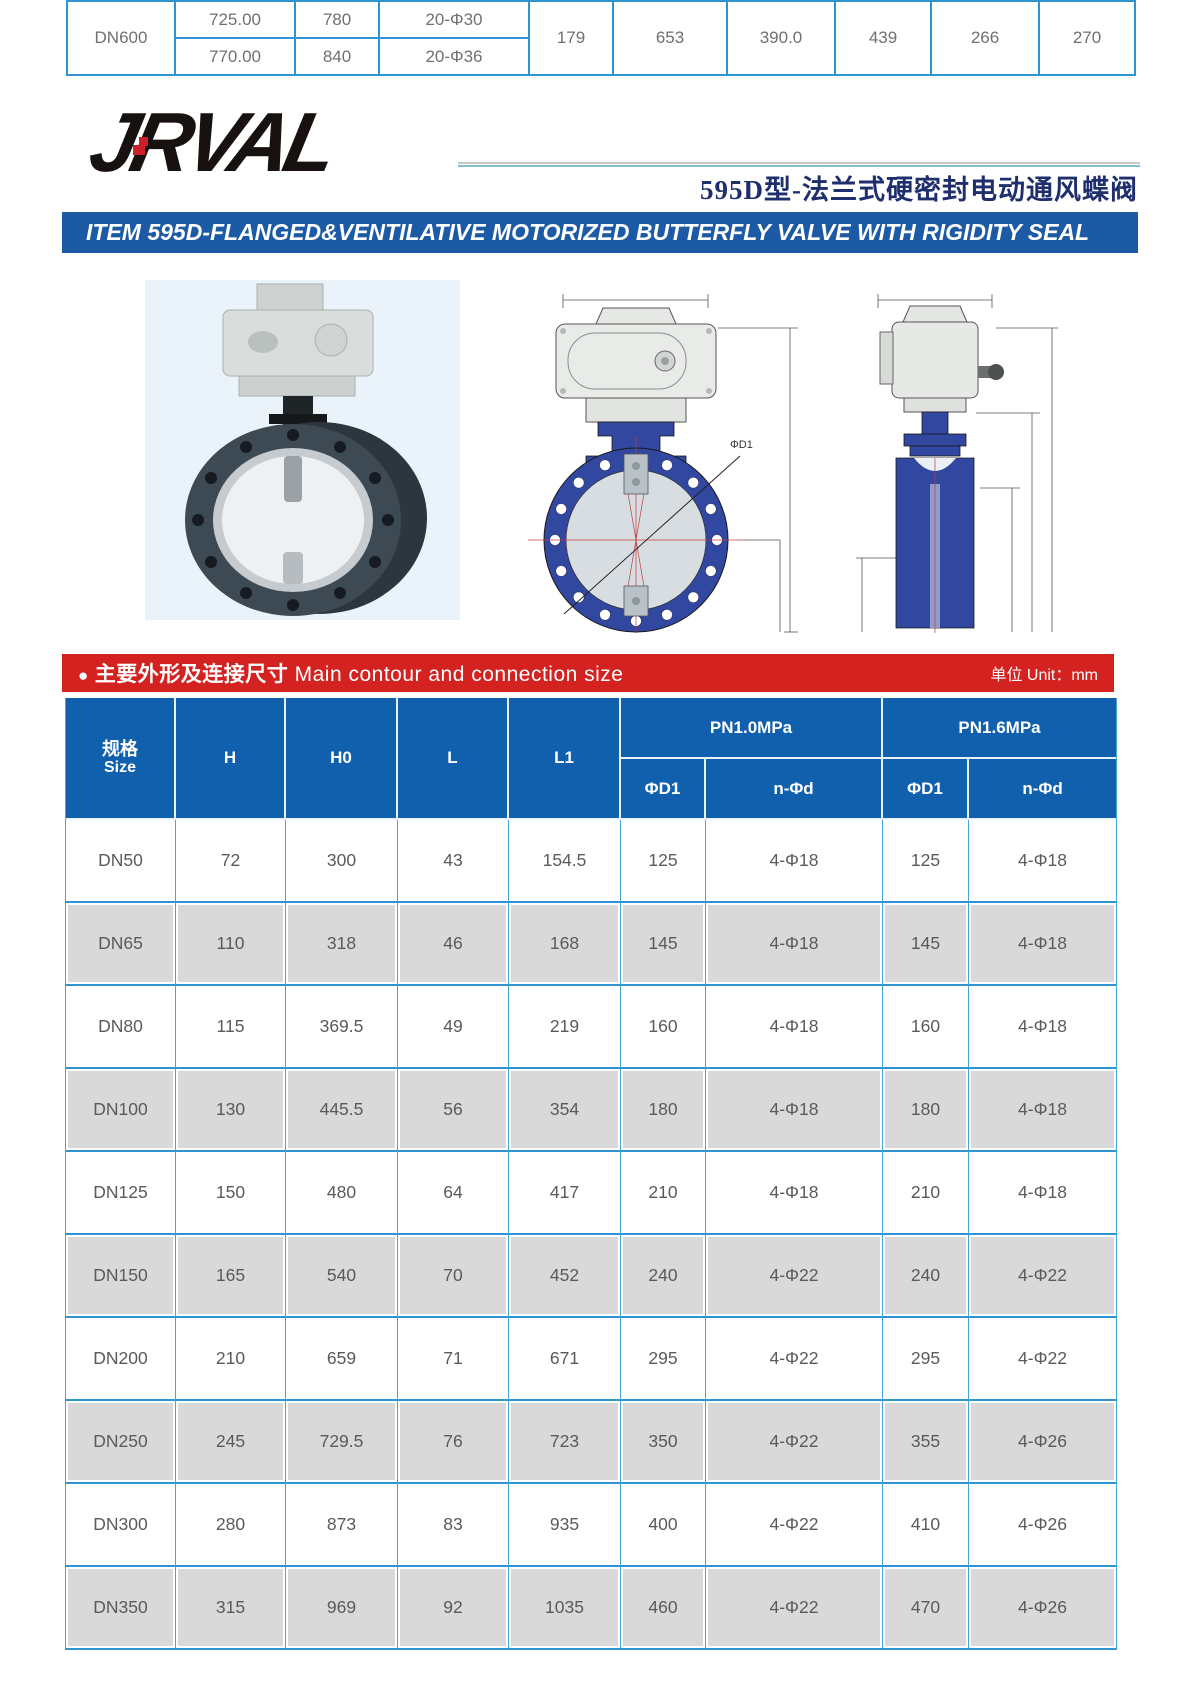 The height and width of the screenshot is (1689, 1200). I want to click on table-row: DN100 130 445.5 56 354 180 4-Φ18 180 4-Φ18, so click(591, 1110).